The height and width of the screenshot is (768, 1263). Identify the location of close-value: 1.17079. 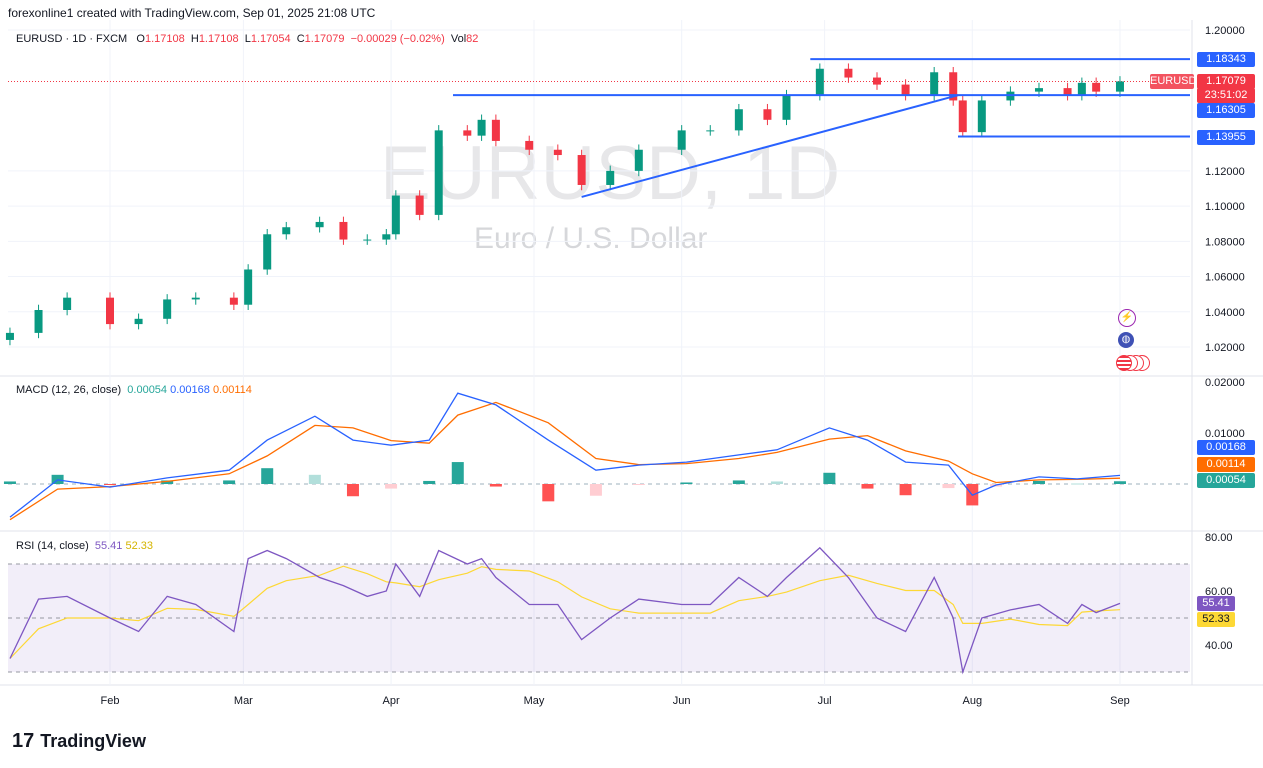
(324, 39).